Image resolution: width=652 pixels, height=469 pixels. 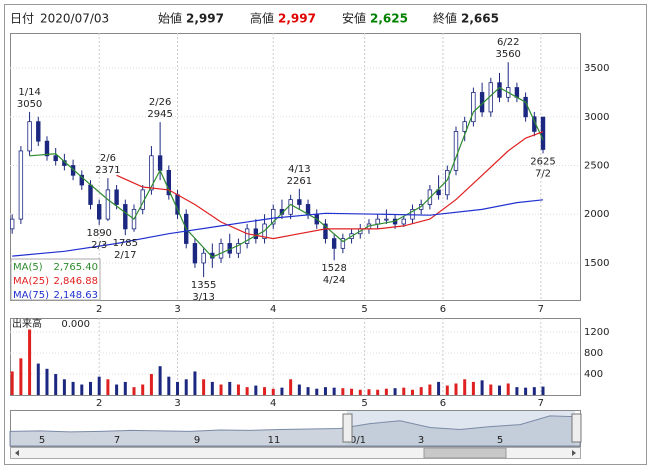 I want to click on navigator-area, so click(x=295, y=431).